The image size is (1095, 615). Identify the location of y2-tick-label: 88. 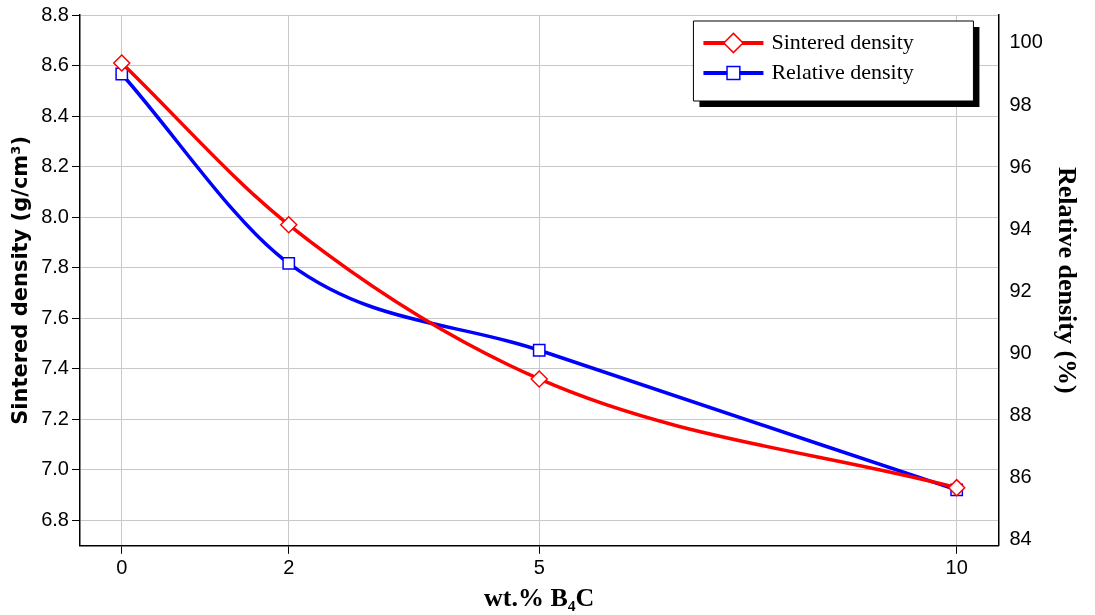
(1020, 413).